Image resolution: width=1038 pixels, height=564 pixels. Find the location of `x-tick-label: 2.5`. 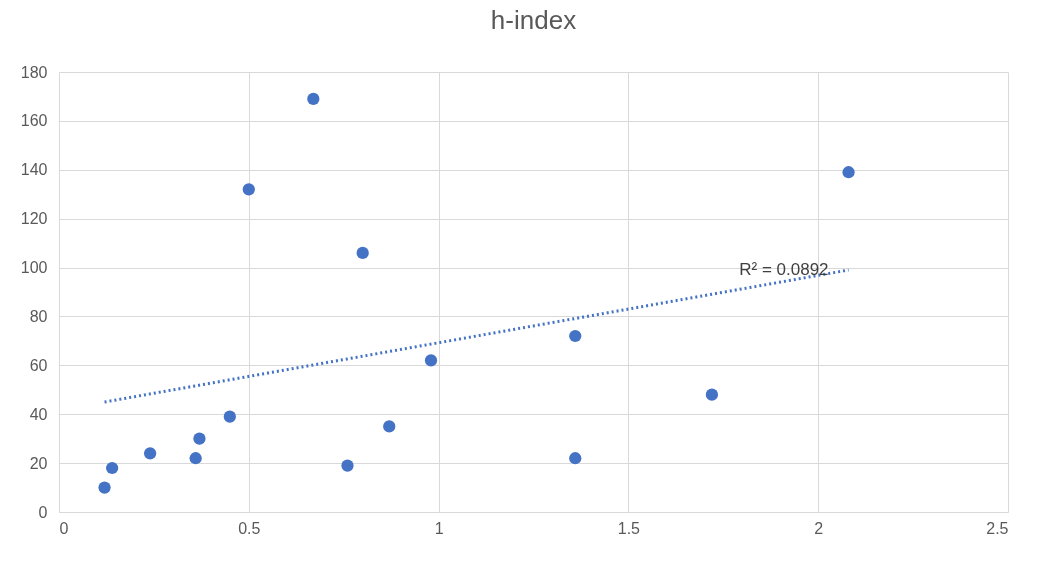

x-tick-label: 2.5 is located at coordinates (997, 528).